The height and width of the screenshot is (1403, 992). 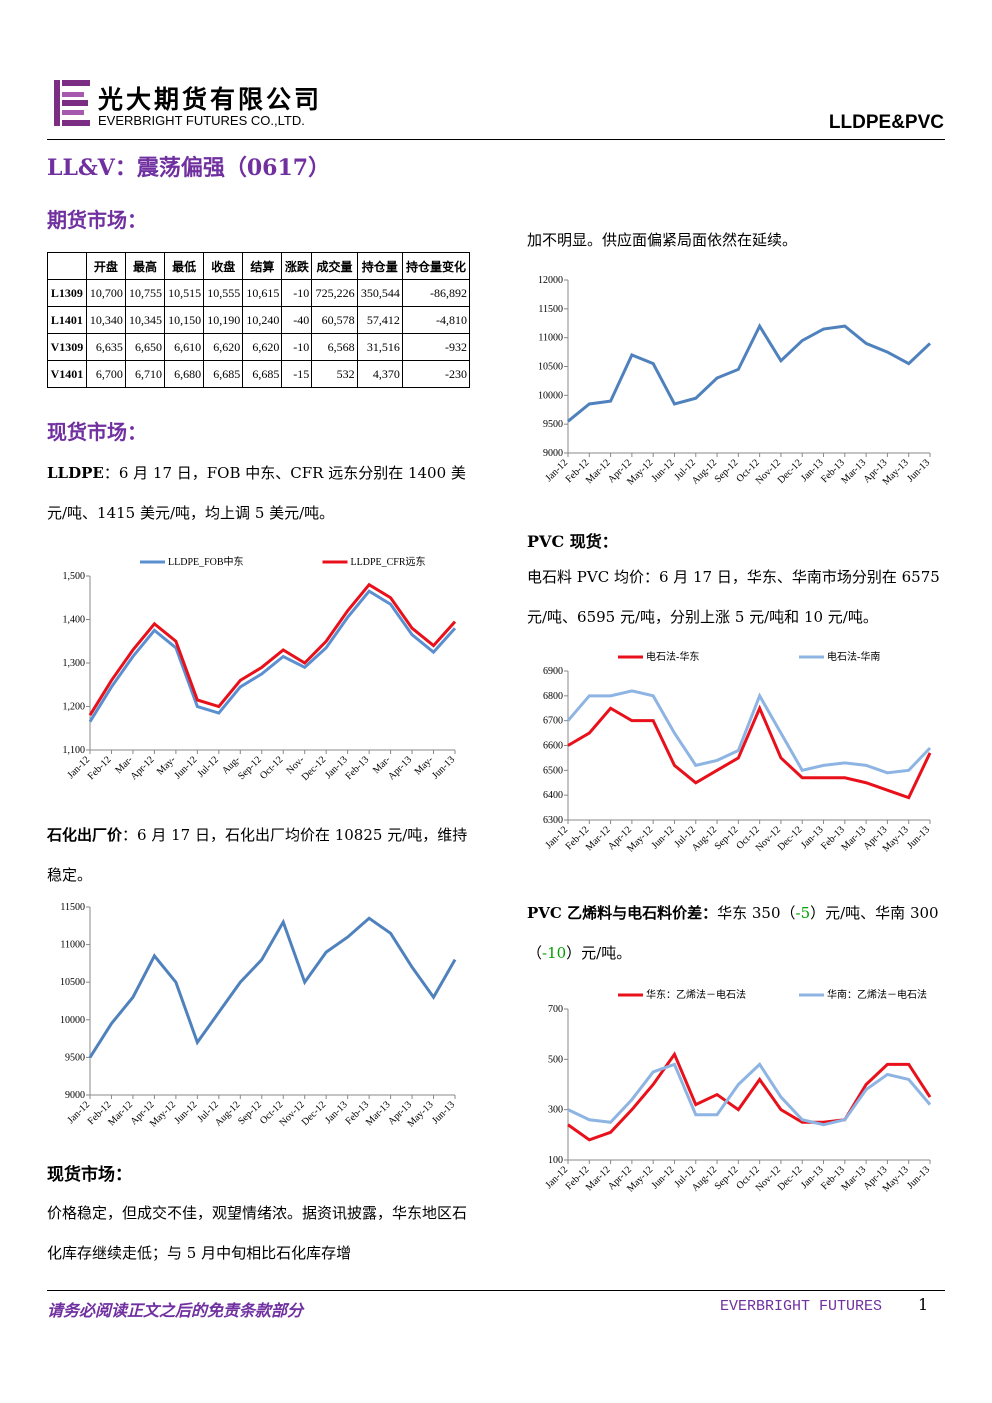 What do you see at coordinates (622, 913) in the screenshot?
I see `lead: PVC 乙烯料与电石料价差：` at bounding box center [622, 913].